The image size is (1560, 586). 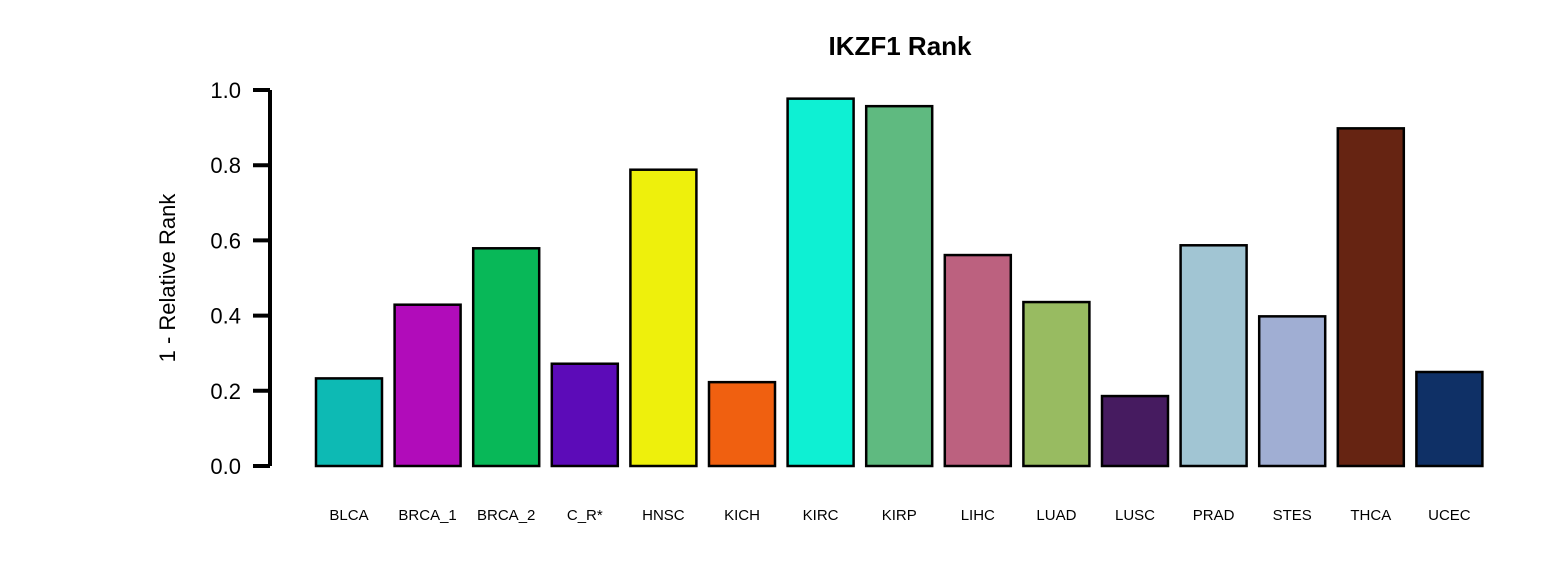 I want to click on y-tick-label: 0.0, so click(x=225, y=466).